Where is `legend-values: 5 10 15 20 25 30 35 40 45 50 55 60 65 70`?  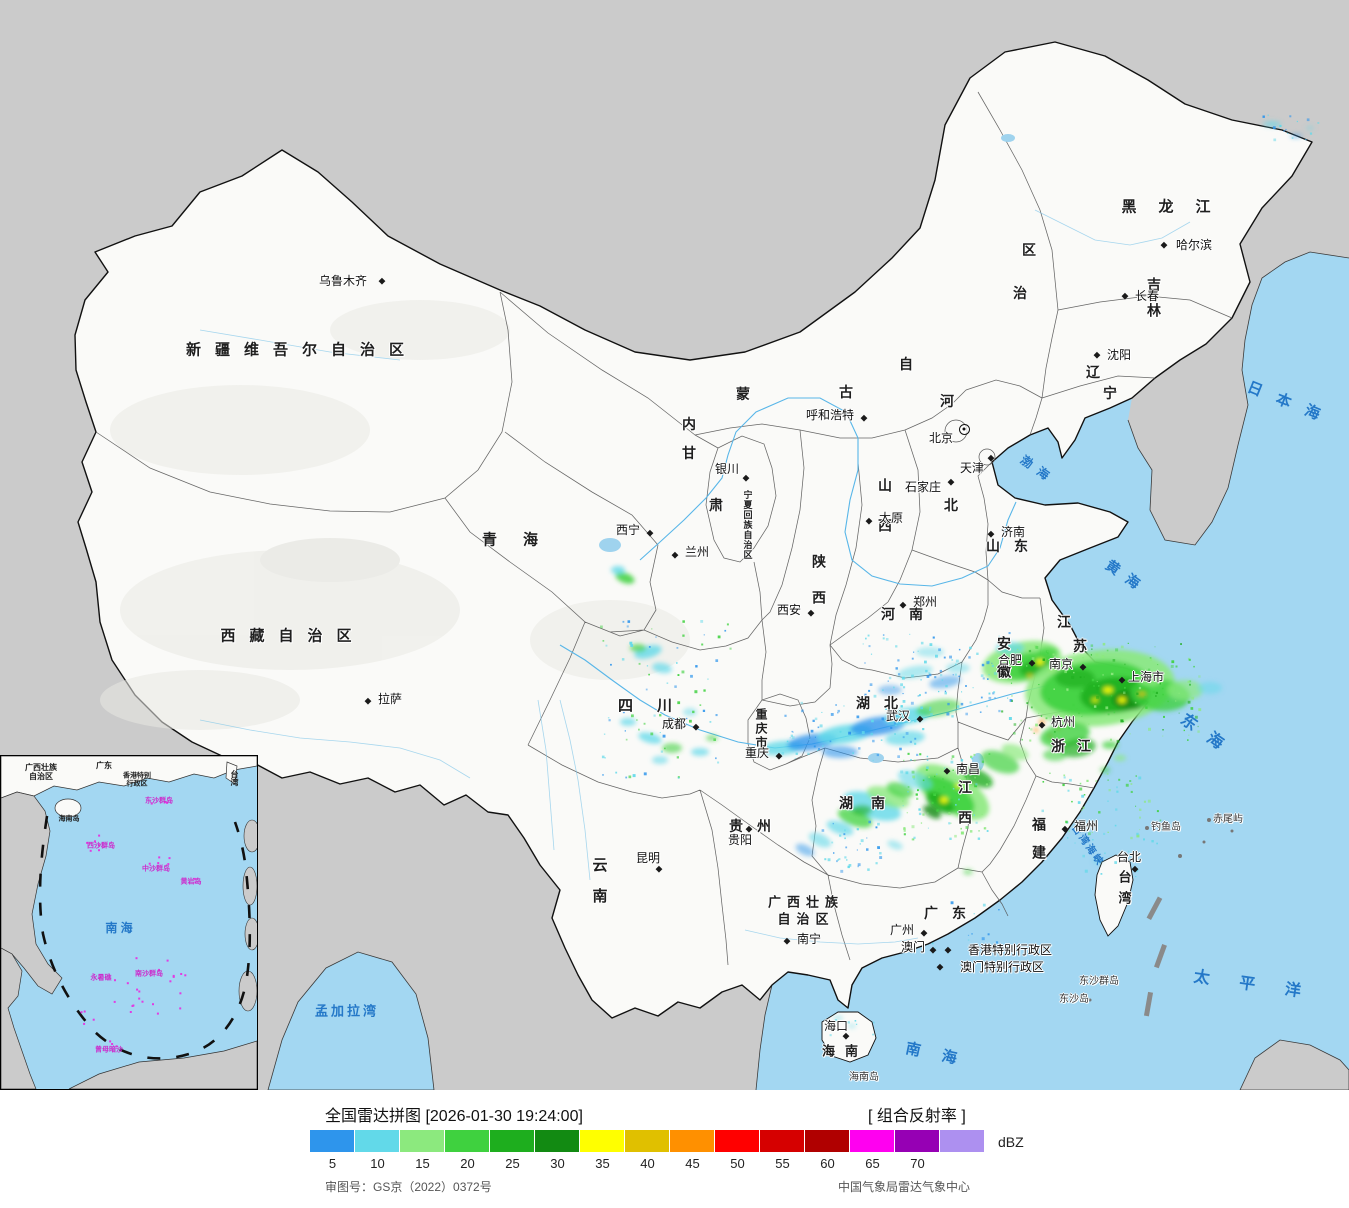 legend-values: 5 10 15 20 25 30 35 40 45 50 55 60 65 70 is located at coordinates (625, 1163).